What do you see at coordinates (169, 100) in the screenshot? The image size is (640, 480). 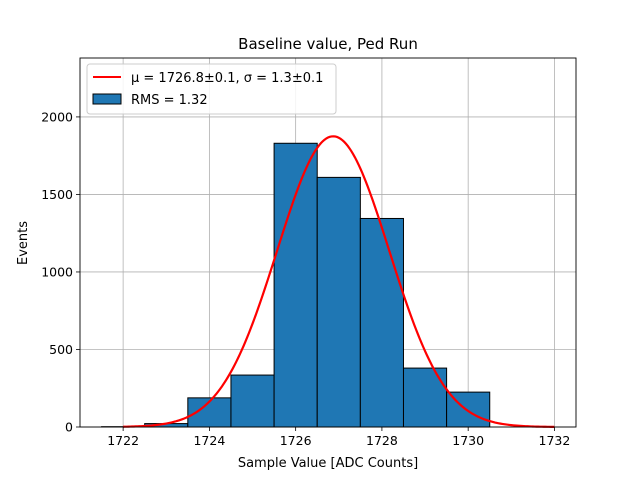 I see `legend-histogram-label: RMS = 1.32` at bounding box center [169, 100].